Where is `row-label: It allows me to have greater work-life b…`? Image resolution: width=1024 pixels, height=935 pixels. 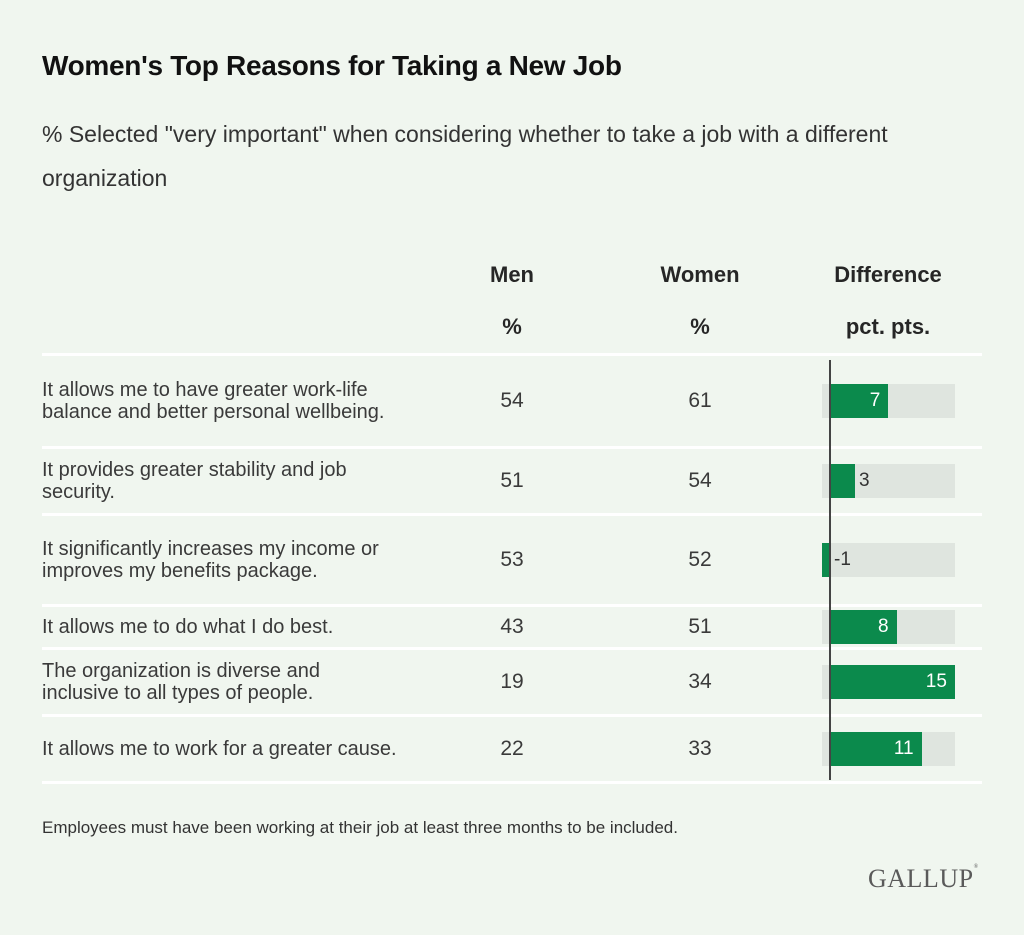 row-label: It allows me to have greater work-life b… is located at coordinates (213, 401).